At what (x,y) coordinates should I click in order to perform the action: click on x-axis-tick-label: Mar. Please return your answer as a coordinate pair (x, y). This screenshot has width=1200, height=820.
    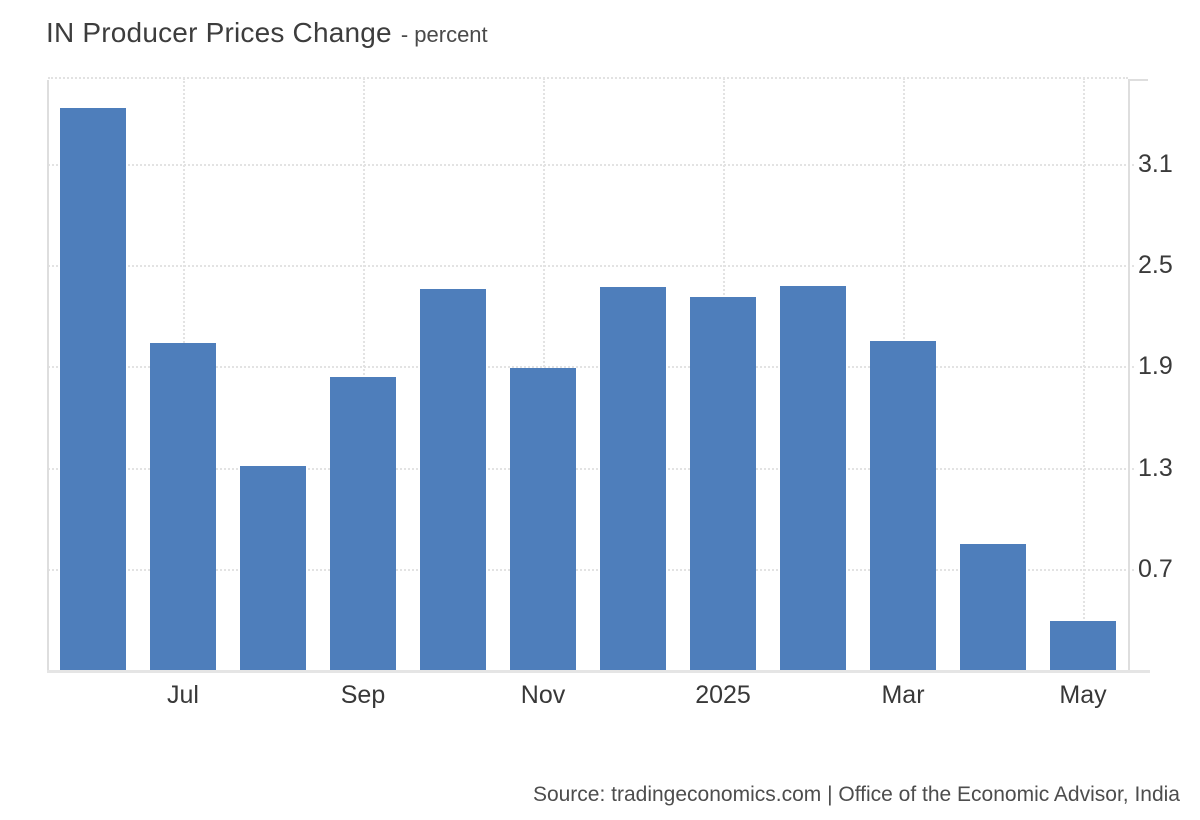
    Looking at the image, I should click on (903, 695).